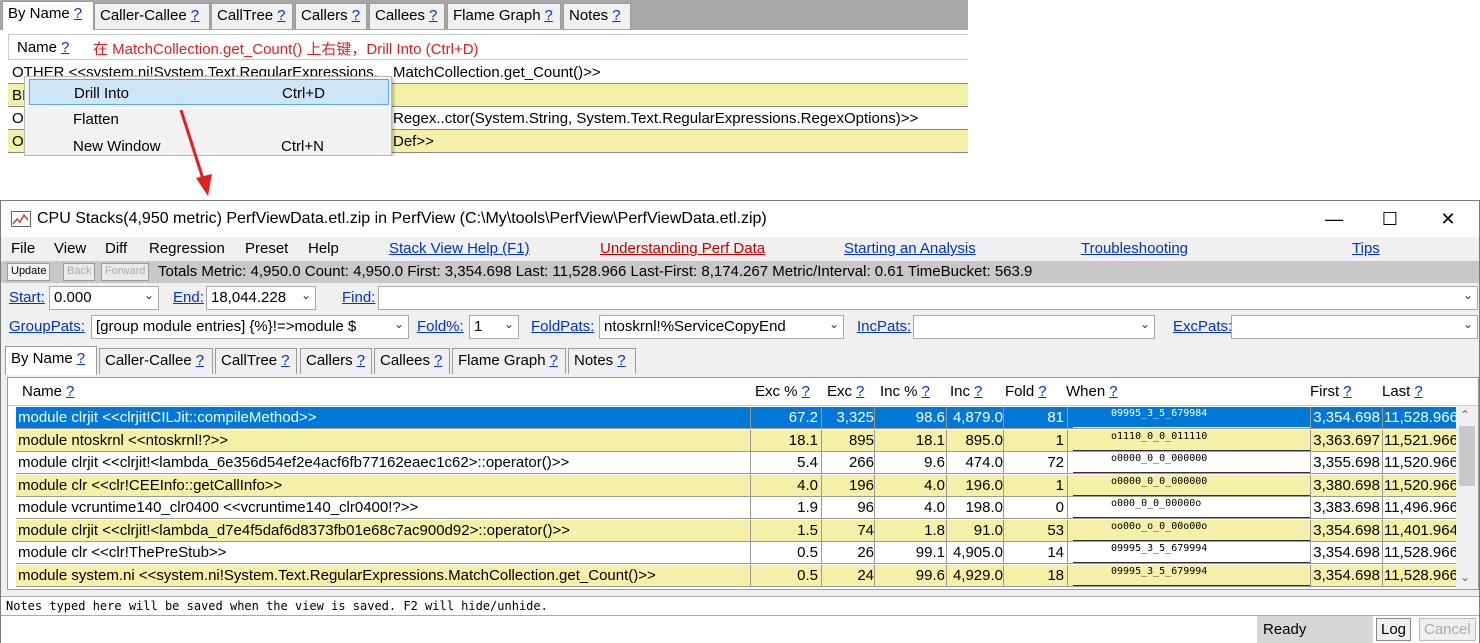 The width and height of the screenshot is (1480, 643). Describe the element at coordinates (1203, 326) in the screenshot. I see `excpats-label: ExcPats:` at that location.